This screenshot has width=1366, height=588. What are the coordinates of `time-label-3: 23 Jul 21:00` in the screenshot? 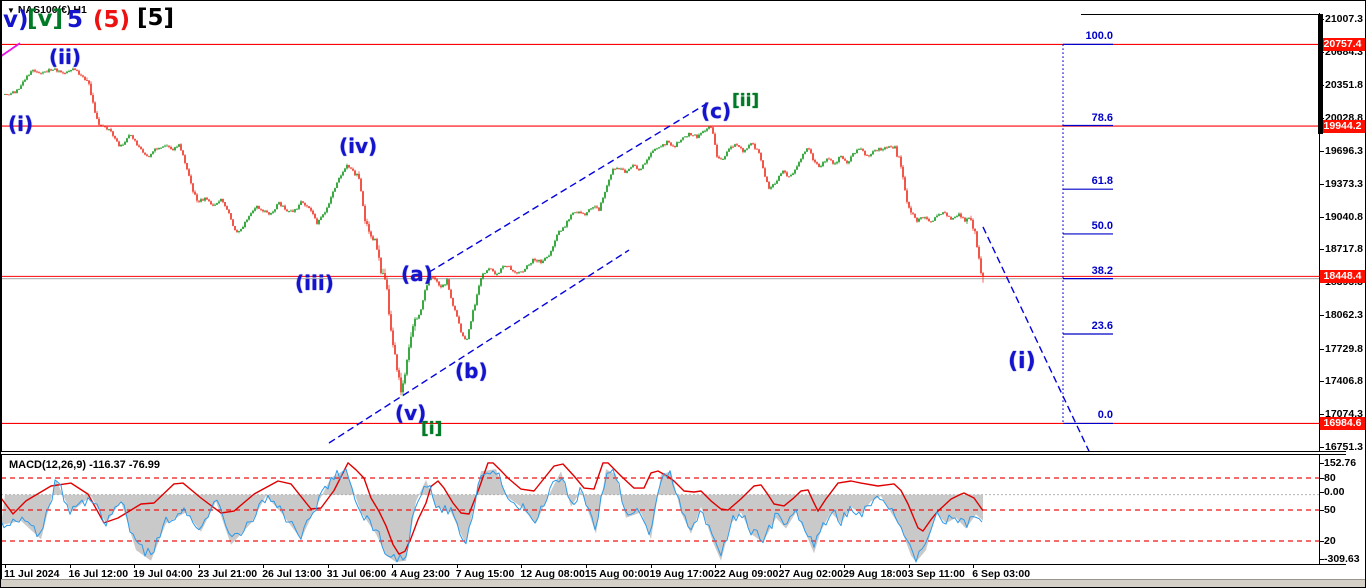 It's located at (227, 574).